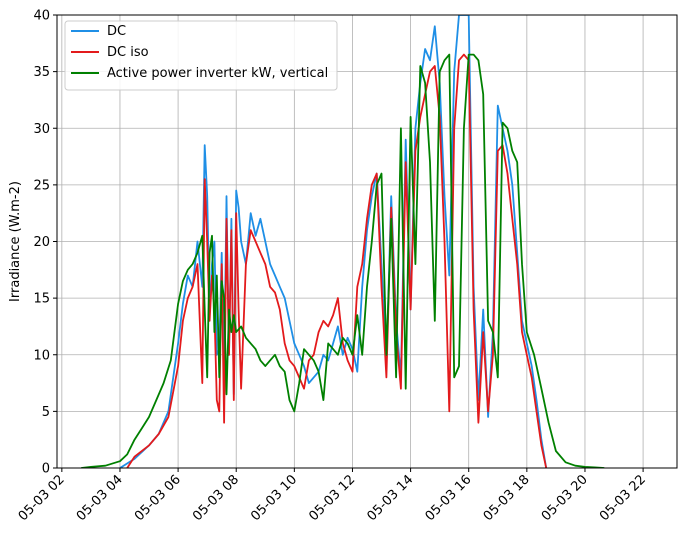  I want to click on x-tick-label: 05-03 10, so click(274, 498).